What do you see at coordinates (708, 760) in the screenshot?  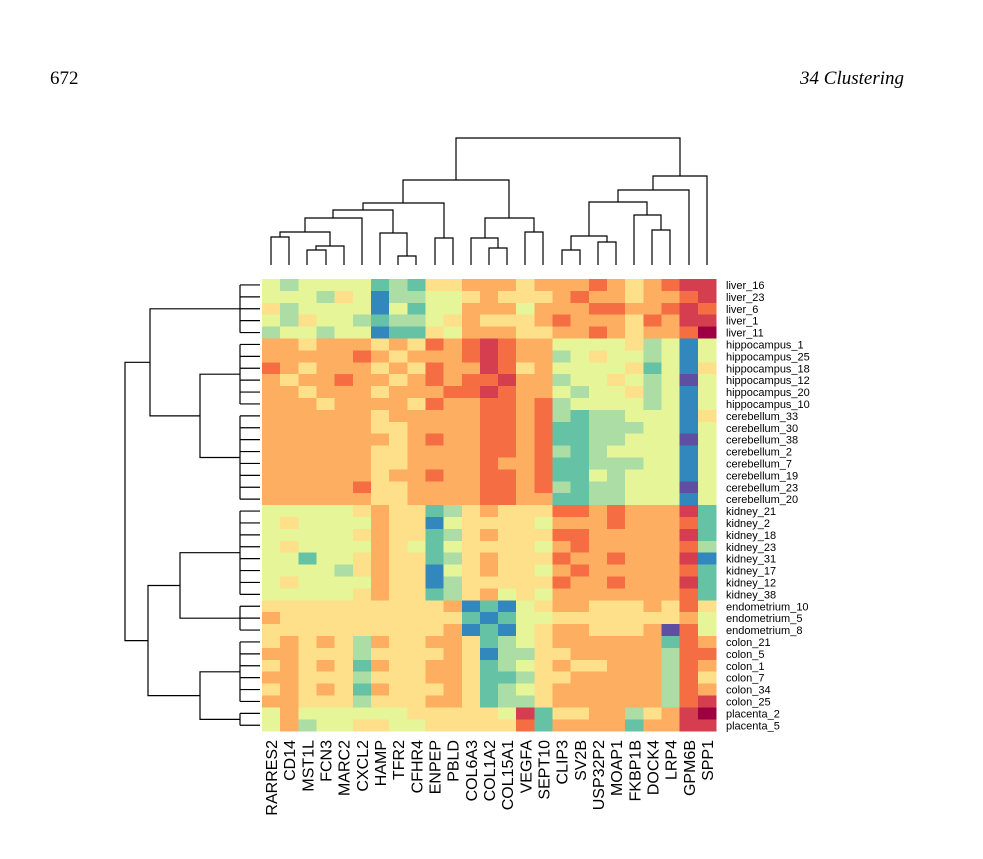 I see `column-label: SPP1` at bounding box center [708, 760].